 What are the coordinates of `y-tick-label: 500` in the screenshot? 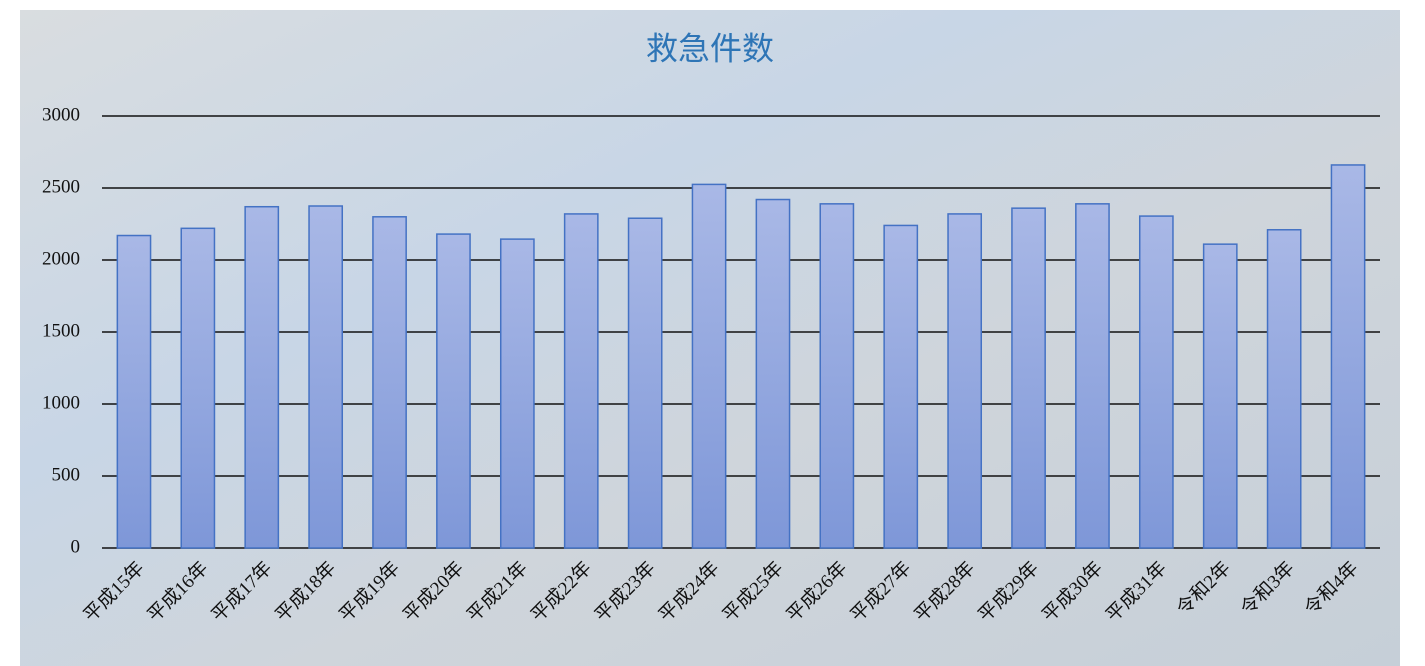 It's located at (66, 474).